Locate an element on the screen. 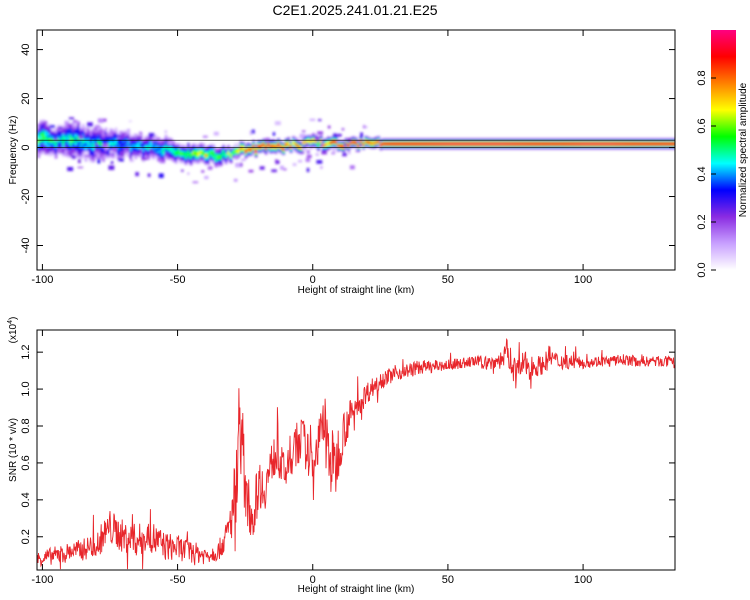 This screenshot has width=750, height=600. colorbar-tick-label: 0.4 is located at coordinates (702, 173).